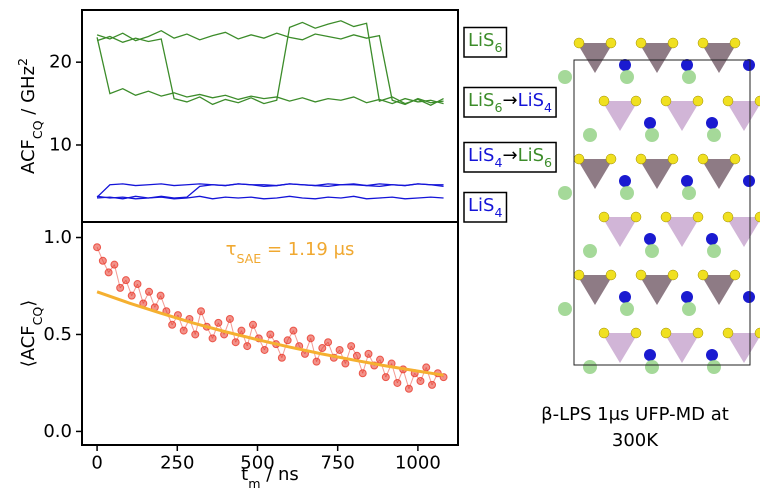 This screenshot has height=489, width=760. I want to click on text-part: / GHz, so click(28, 93).